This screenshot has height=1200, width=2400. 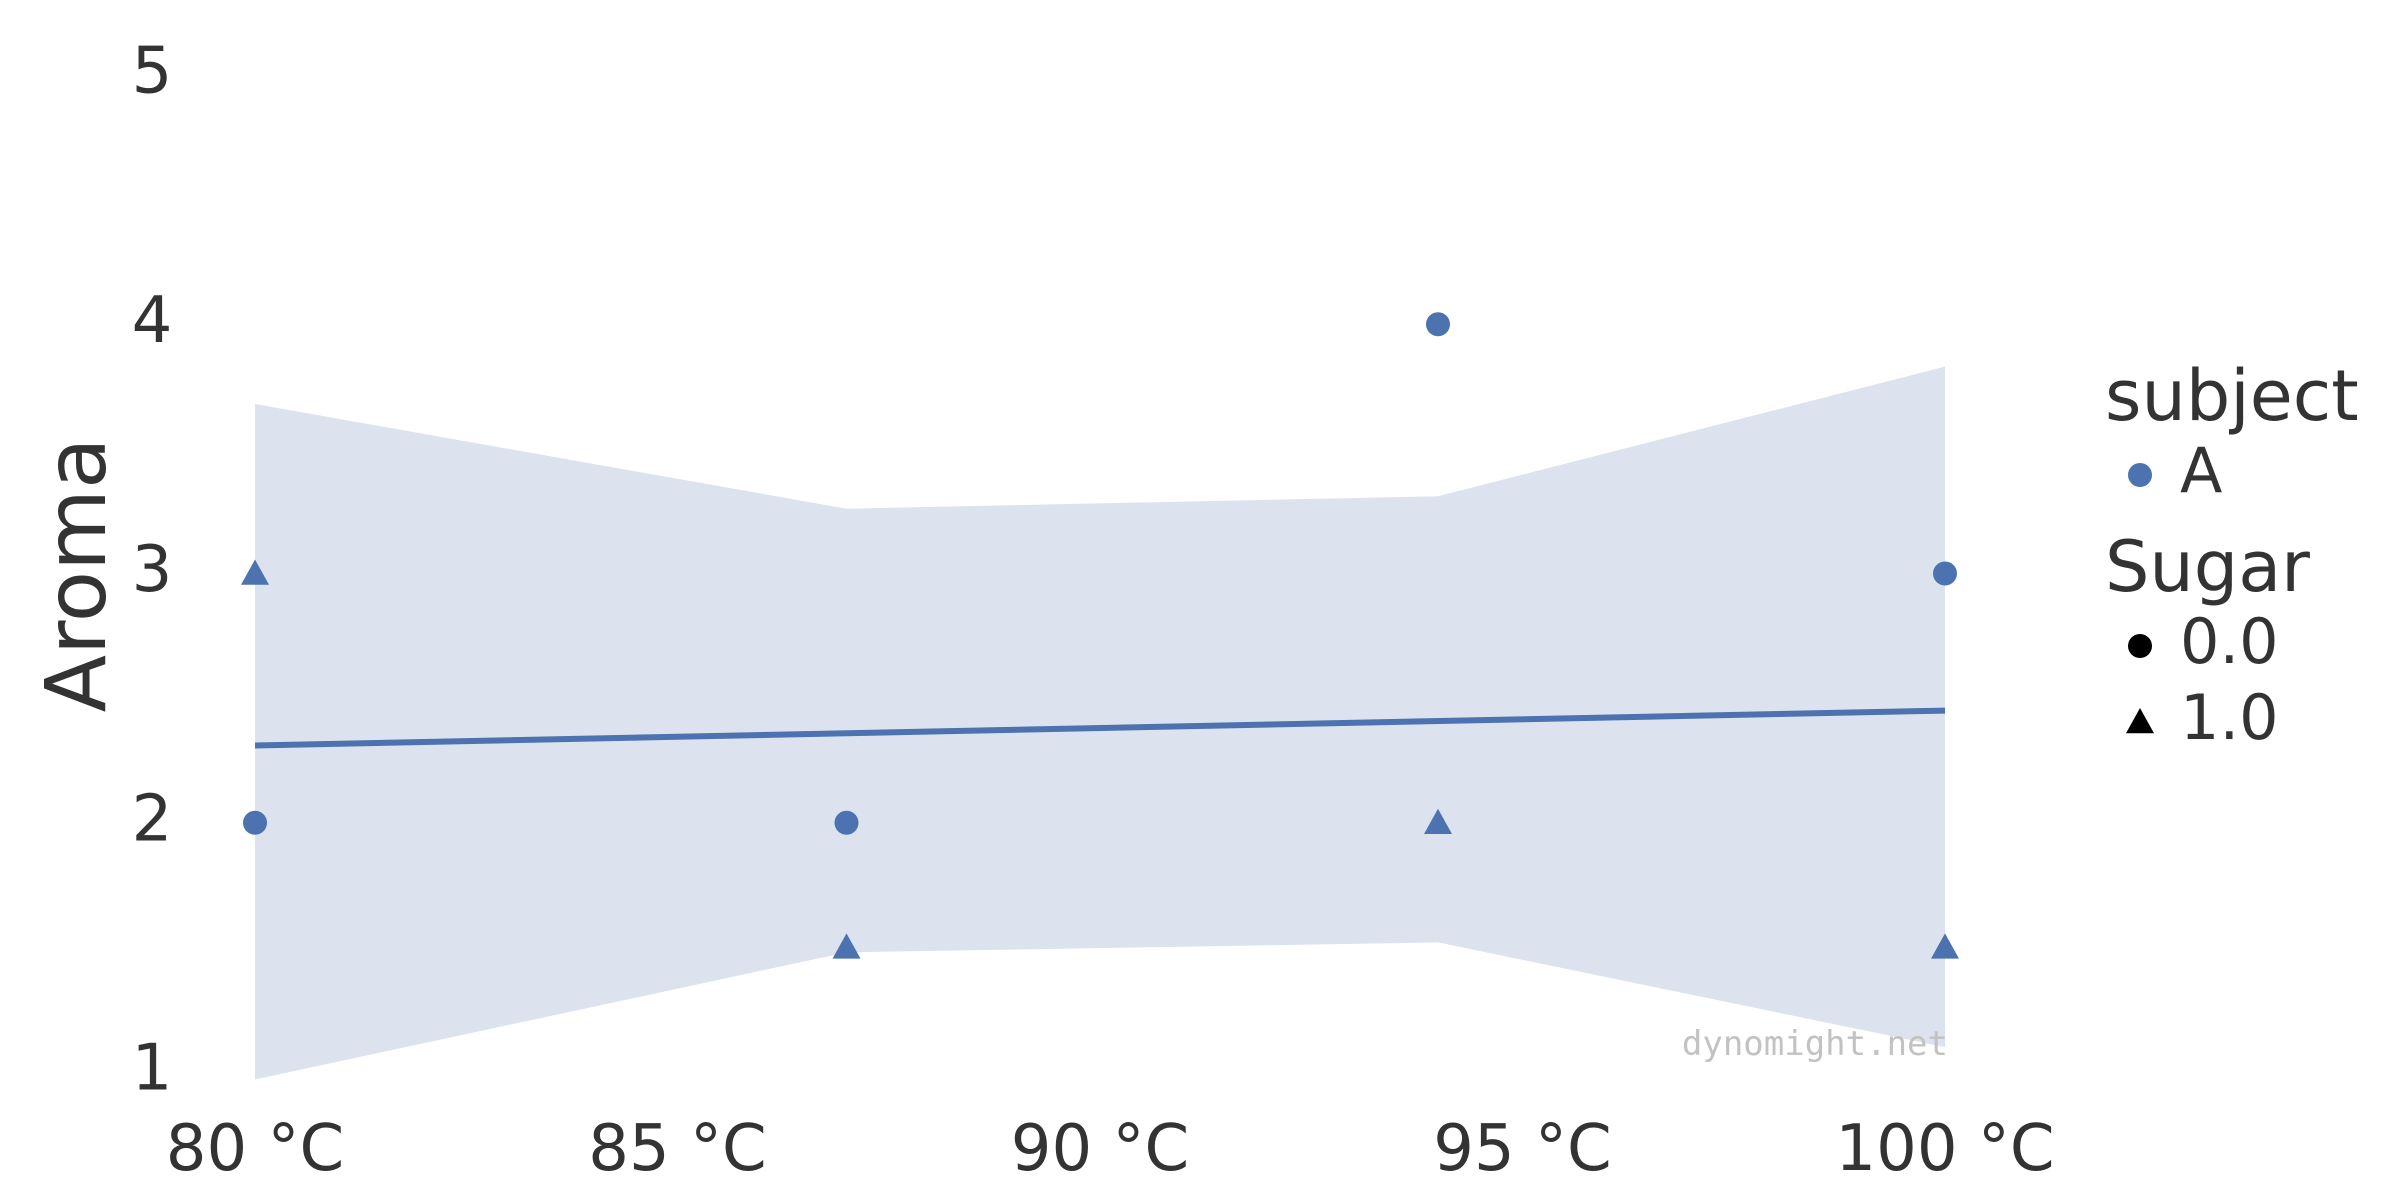 I want to click on legend-item-label: A, so click(x=2201, y=470).